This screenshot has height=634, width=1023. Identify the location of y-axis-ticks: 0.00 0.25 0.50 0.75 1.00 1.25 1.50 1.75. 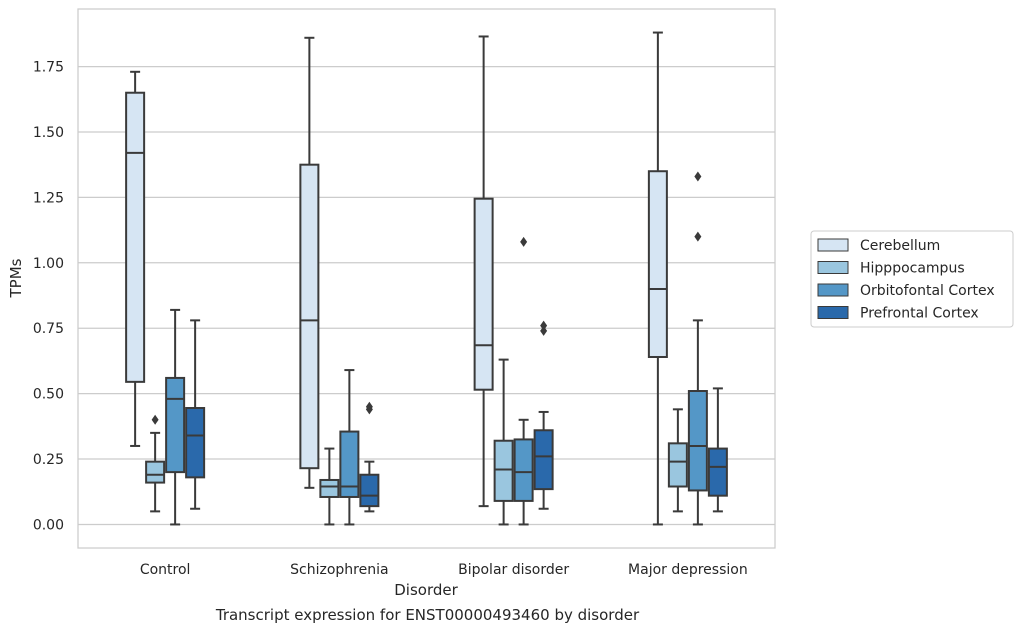
(48, 297).